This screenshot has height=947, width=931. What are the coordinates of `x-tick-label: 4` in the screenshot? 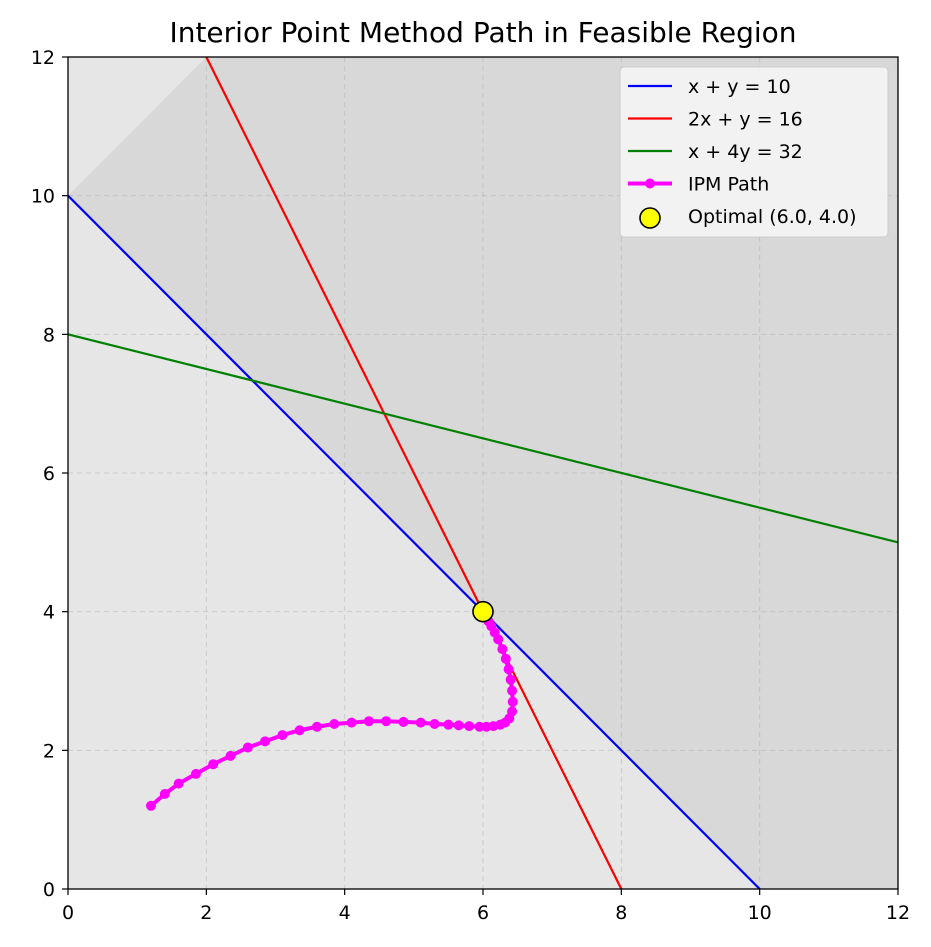 It's located at (345, 913).